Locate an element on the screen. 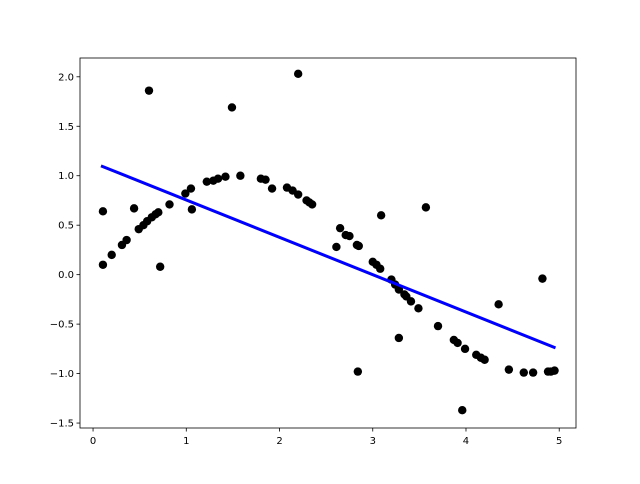 This screenshot has height=484, width=640. y-tick-label: 0.0 is located at coordinates (66, 275).